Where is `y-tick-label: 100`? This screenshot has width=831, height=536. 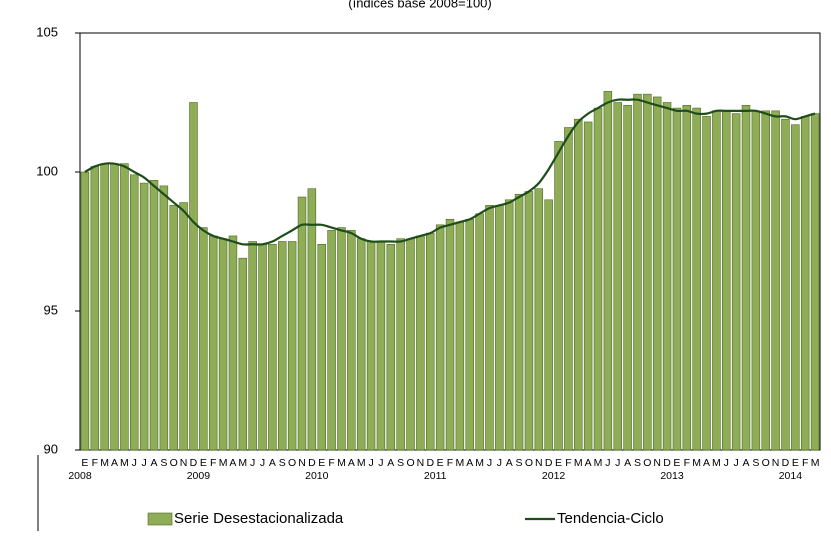 y-tick-label: 100 is located at coordinates (47, 170).